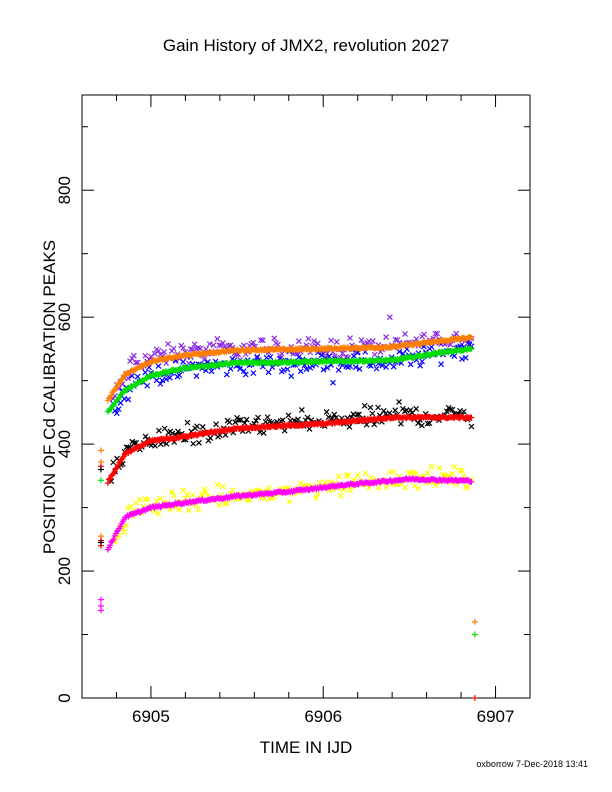 Image resolution: width=612 pixels, height=792 pixels. What do you see at coordinates (64, 571) in the screenshot?
I see `y-tick-label: 200` at bounding box center [64, 571].